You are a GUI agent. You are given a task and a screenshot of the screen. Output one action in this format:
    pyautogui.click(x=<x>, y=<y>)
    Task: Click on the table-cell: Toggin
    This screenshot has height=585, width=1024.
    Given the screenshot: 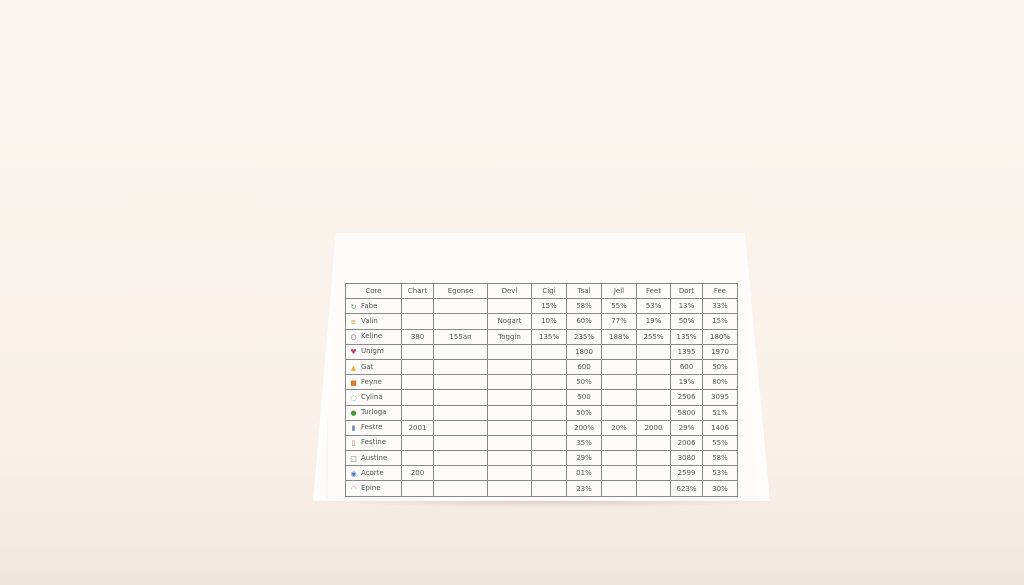 What is the action you would take?
    pyautogui.click(x=509, y=336)
    